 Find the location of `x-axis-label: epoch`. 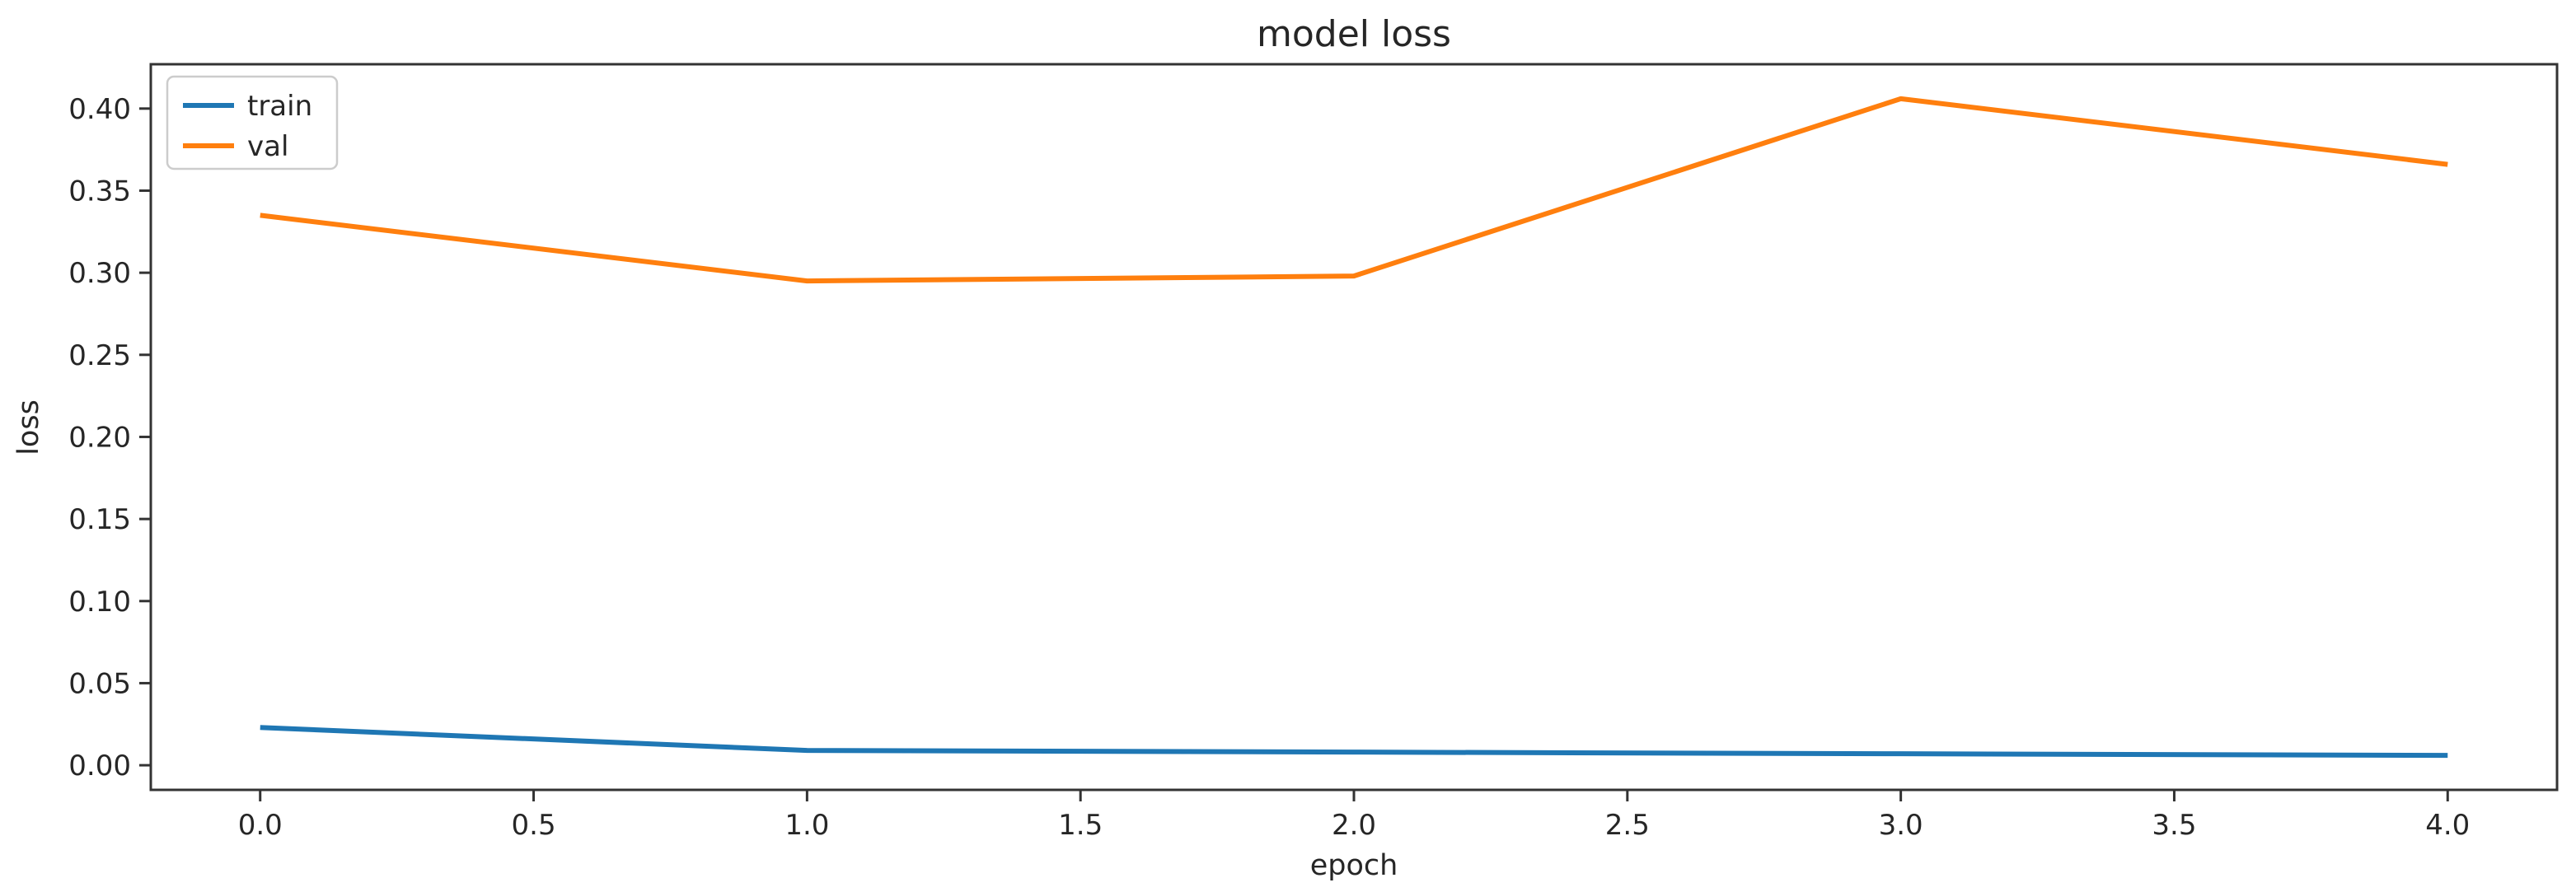

x-axis-label: epoch is located at coordinates (1354, 865).